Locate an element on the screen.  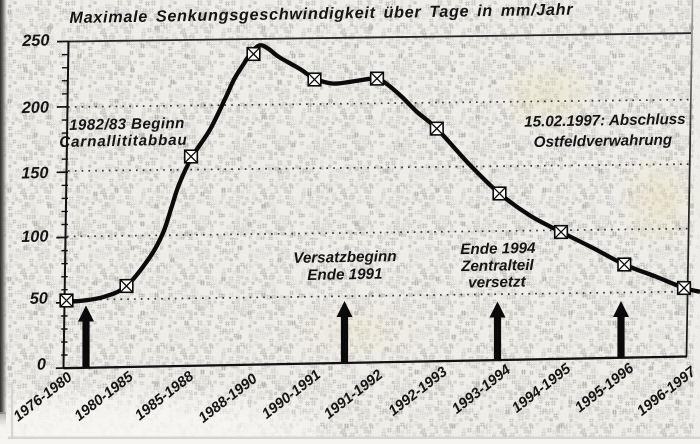
svg-text: 15.02.1997: Abschluss is located at coordinates (605, 121).